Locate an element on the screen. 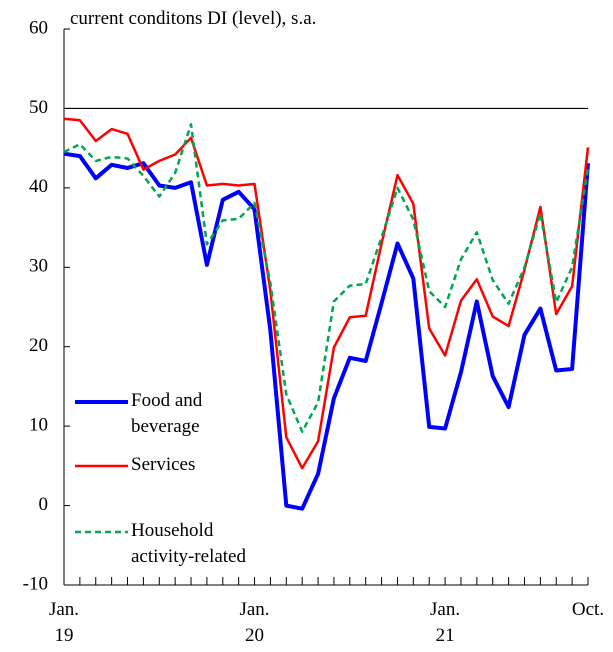 The width and height of the screenshot is (613, 652). y-tick-label: 0 is located at coordinates (44, 504).